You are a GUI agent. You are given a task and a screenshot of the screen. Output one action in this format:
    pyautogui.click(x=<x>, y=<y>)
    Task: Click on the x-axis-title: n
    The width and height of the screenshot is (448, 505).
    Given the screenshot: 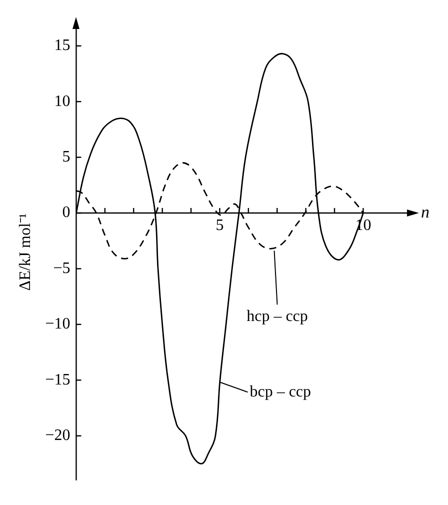 What is the action you would take?
    pyautogui.click(x=425, y=212)
    